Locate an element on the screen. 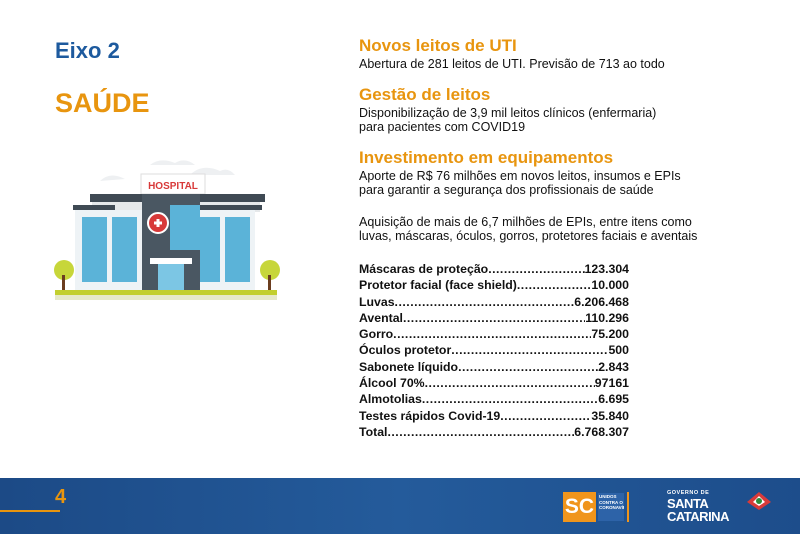 The width and height of the screenshot is (800, 534). government-logo: GOVERNO DE SANTA CATARINA is located at coordinates (698, 506).